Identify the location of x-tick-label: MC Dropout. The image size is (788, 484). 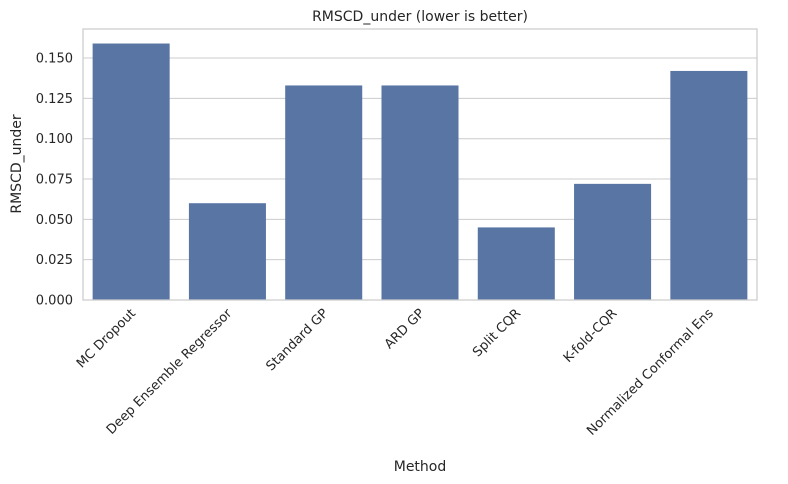
(106, 338).